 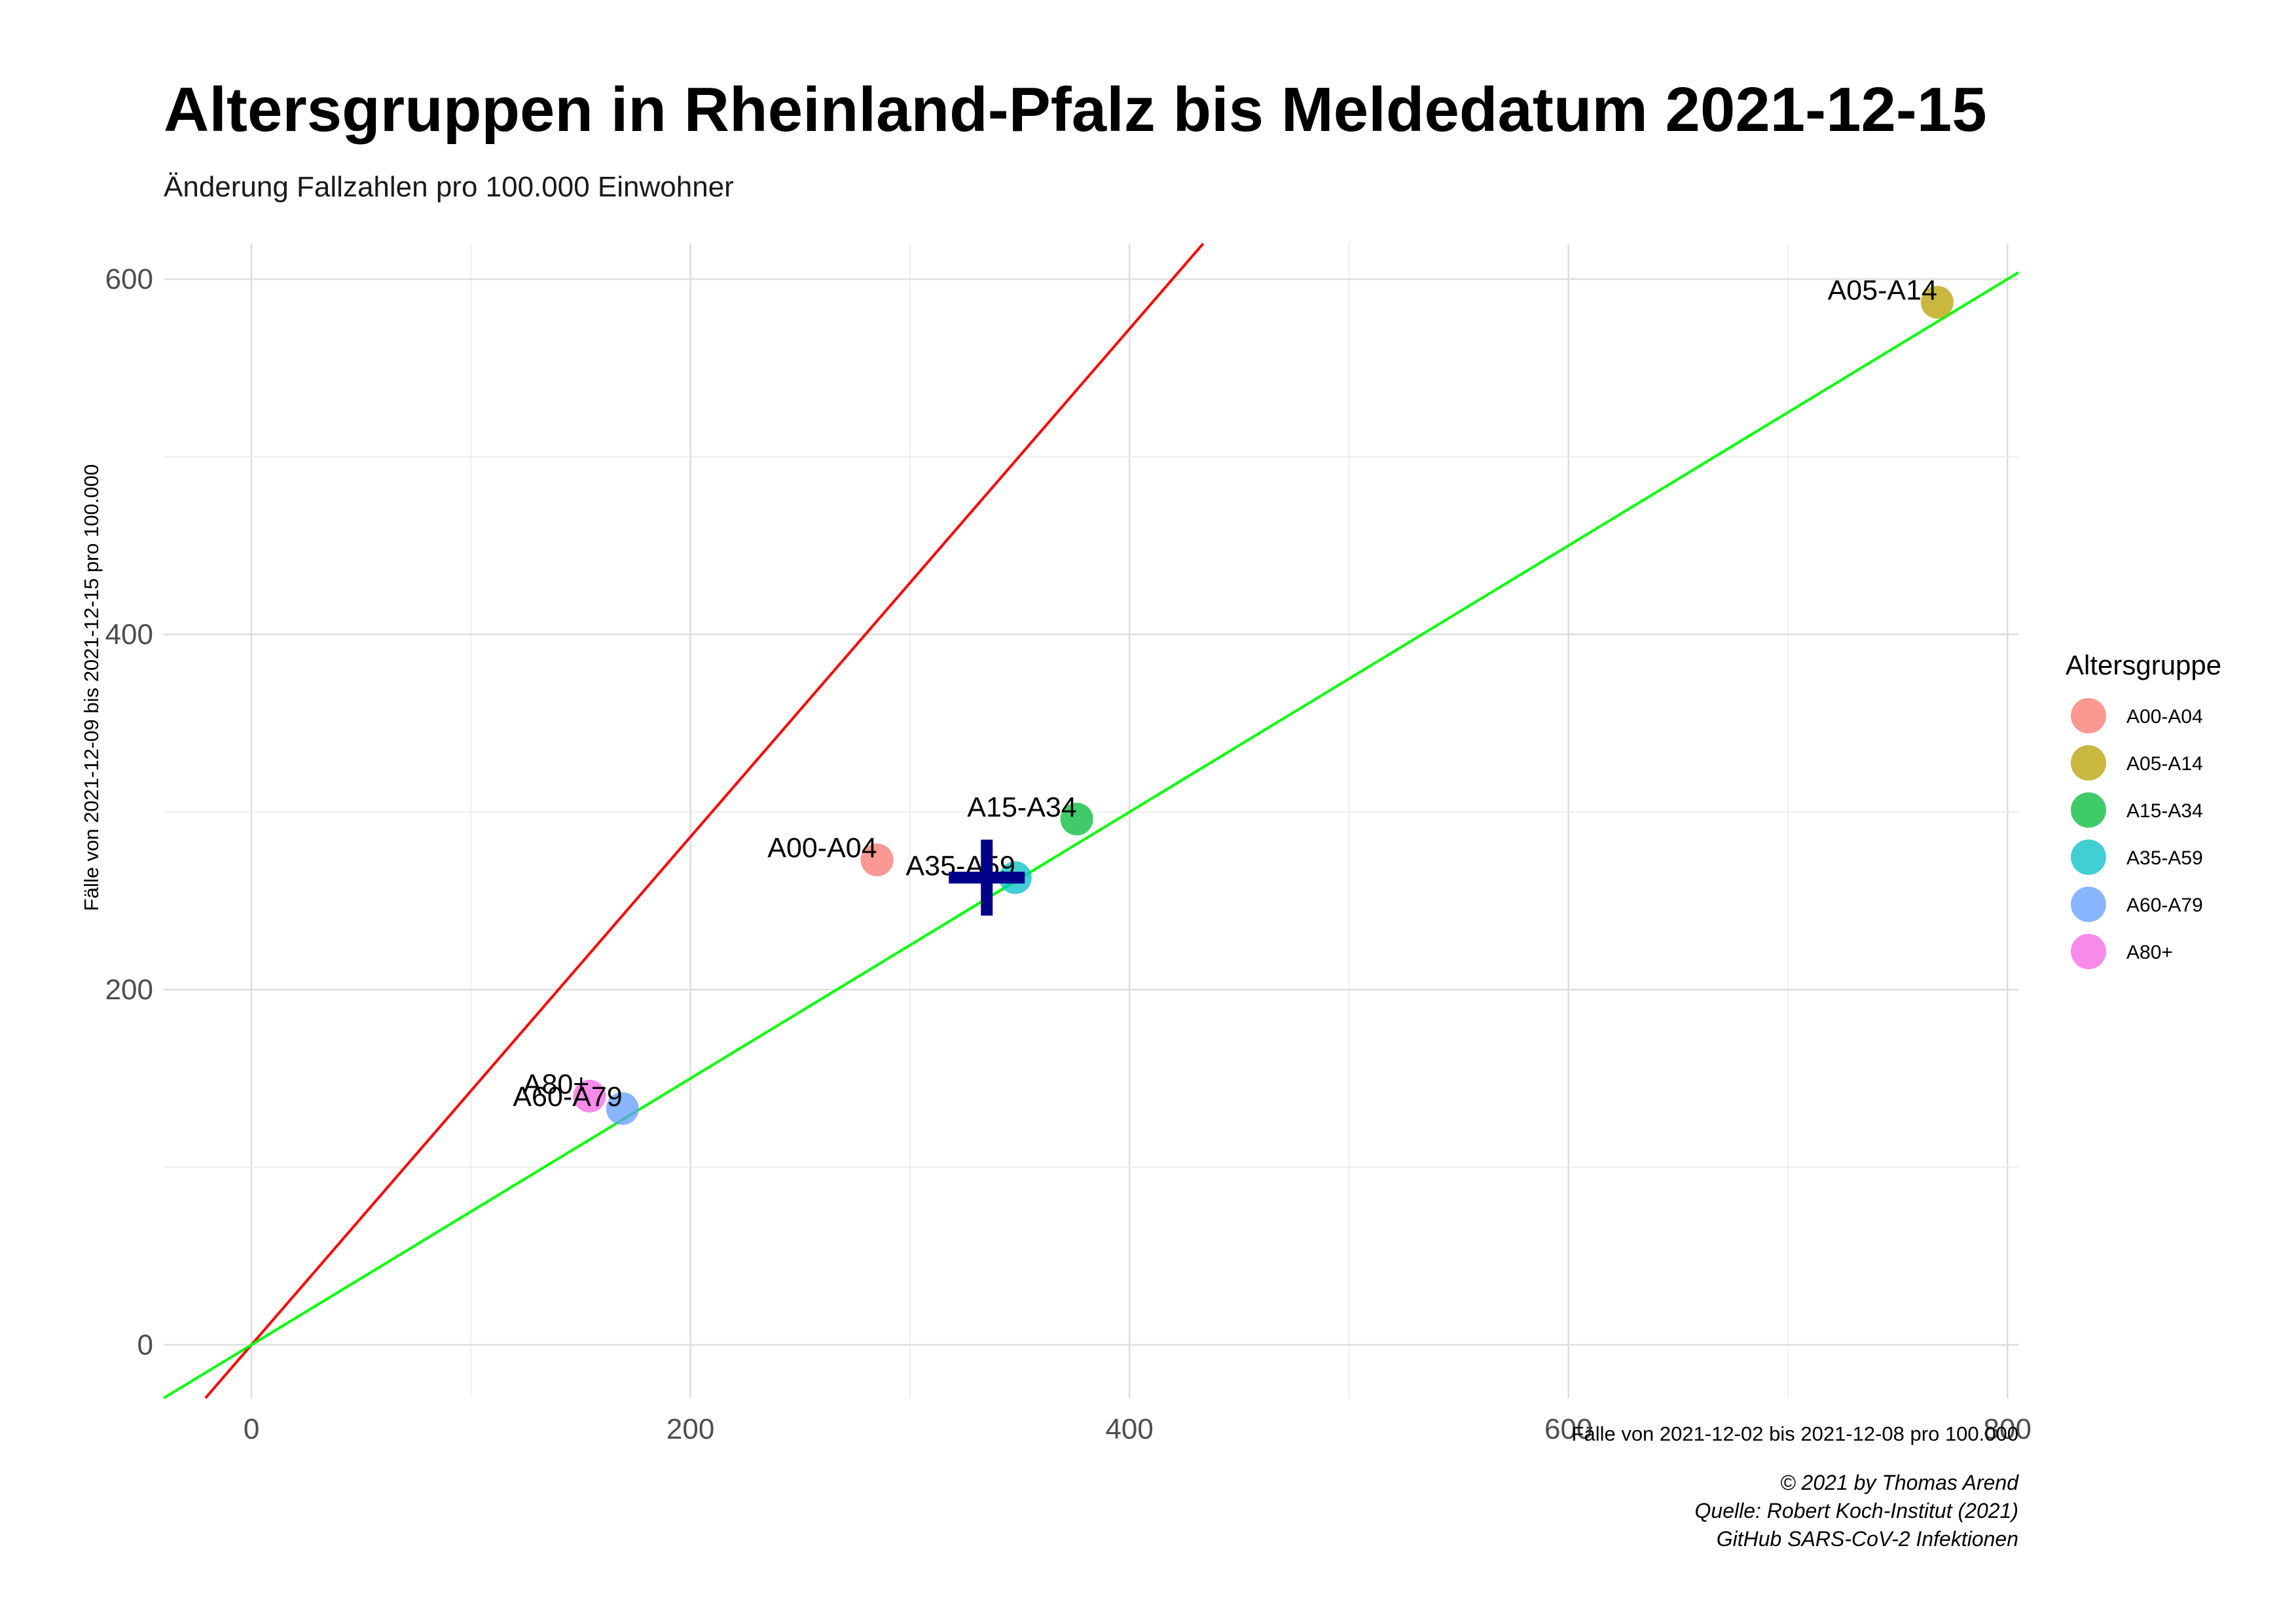 What do you see at coordinates (556, 1084) in the screenshot?
I see `point-label-a80plus: A80+` at bounding box center [556, 1084].